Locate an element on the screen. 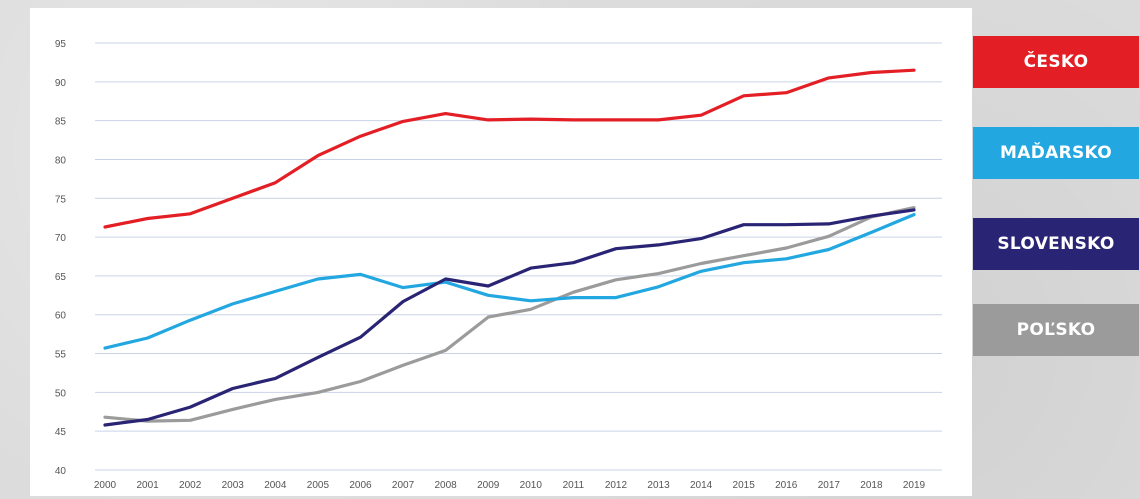 The height and width of the screenshot is (499, 1140). legend-item-slovensko: SLOVENSKO is located at coordinates (1056, 244).